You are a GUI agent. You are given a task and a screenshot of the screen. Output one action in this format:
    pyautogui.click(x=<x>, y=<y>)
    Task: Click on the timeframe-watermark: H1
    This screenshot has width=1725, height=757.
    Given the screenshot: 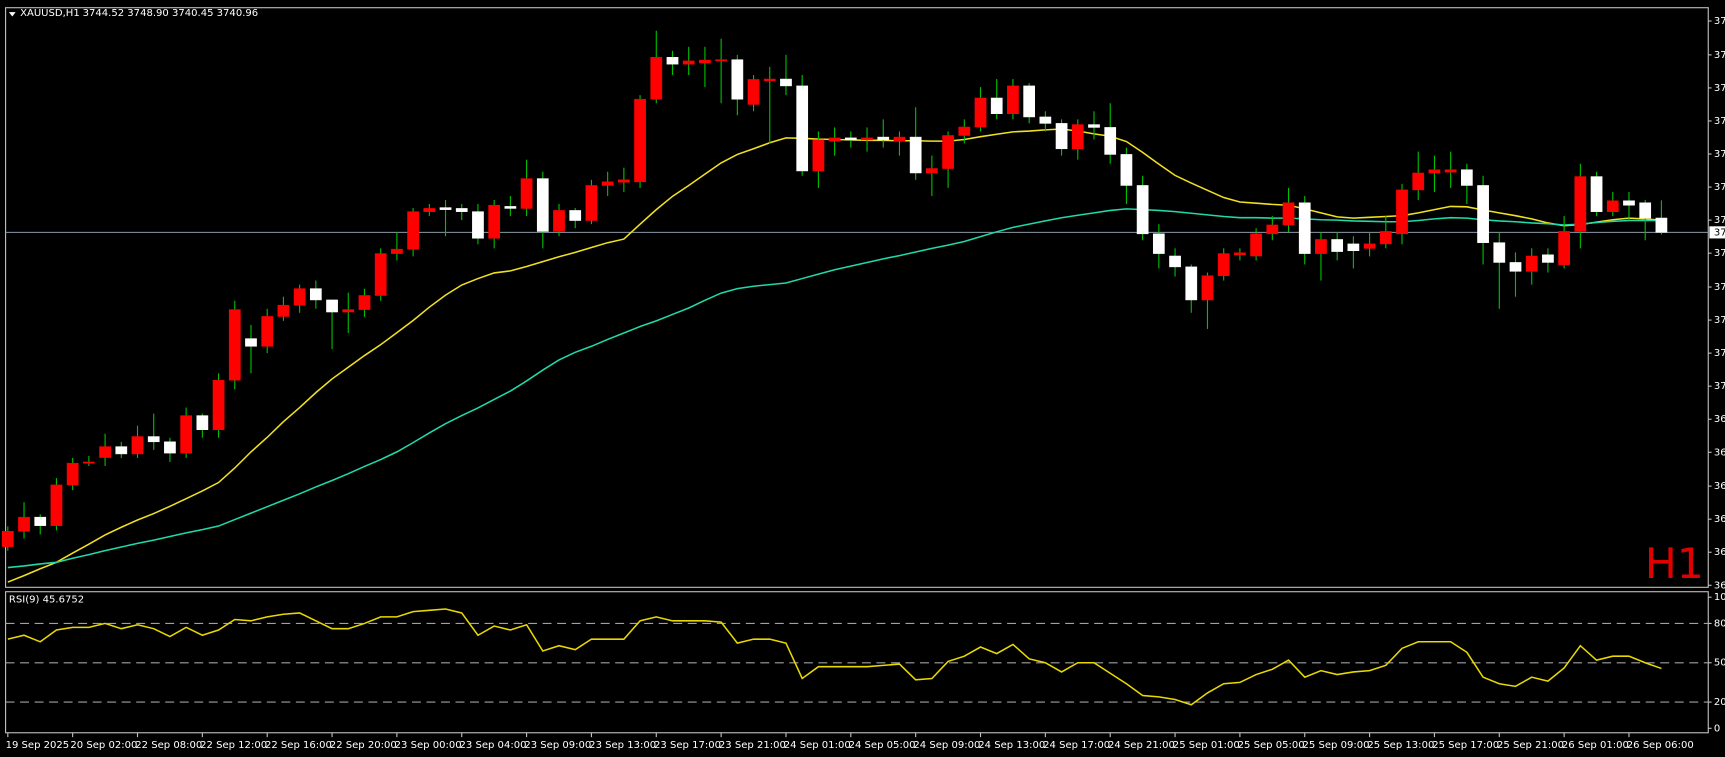 What is the action you would take?
    pyautogui.click(x=1674, y=563)
    